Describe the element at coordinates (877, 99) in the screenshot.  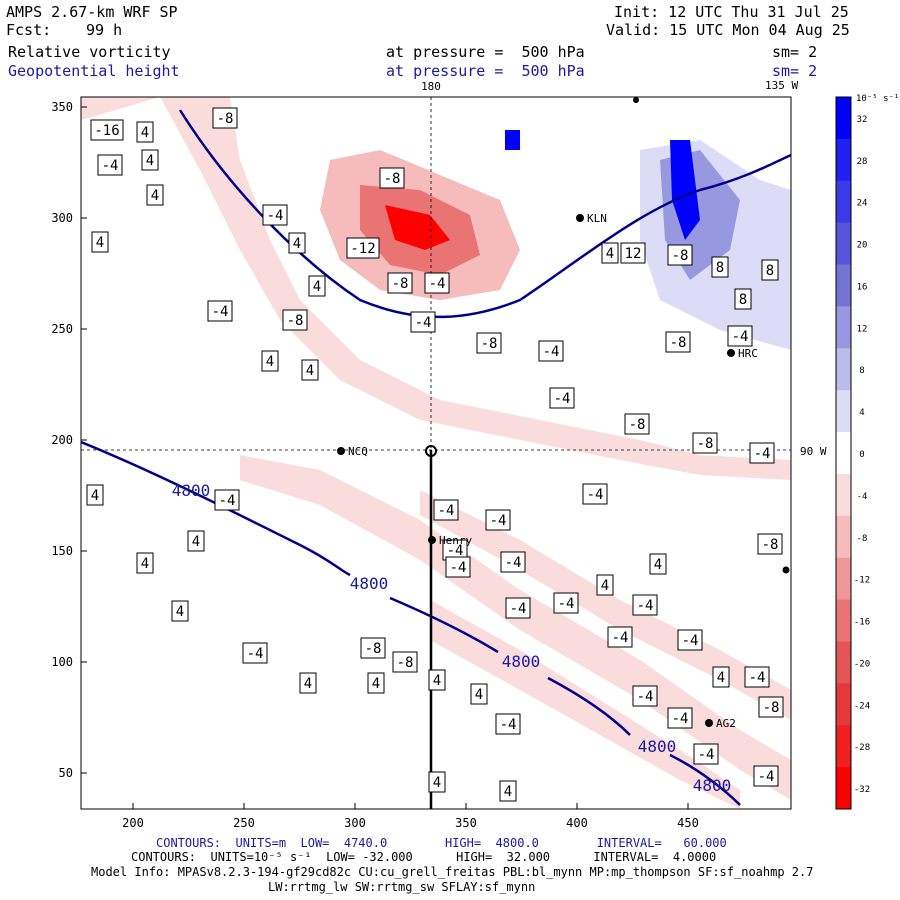
I see `colorbar-unit: 10⁻⁵ s⁻¹` at that location.